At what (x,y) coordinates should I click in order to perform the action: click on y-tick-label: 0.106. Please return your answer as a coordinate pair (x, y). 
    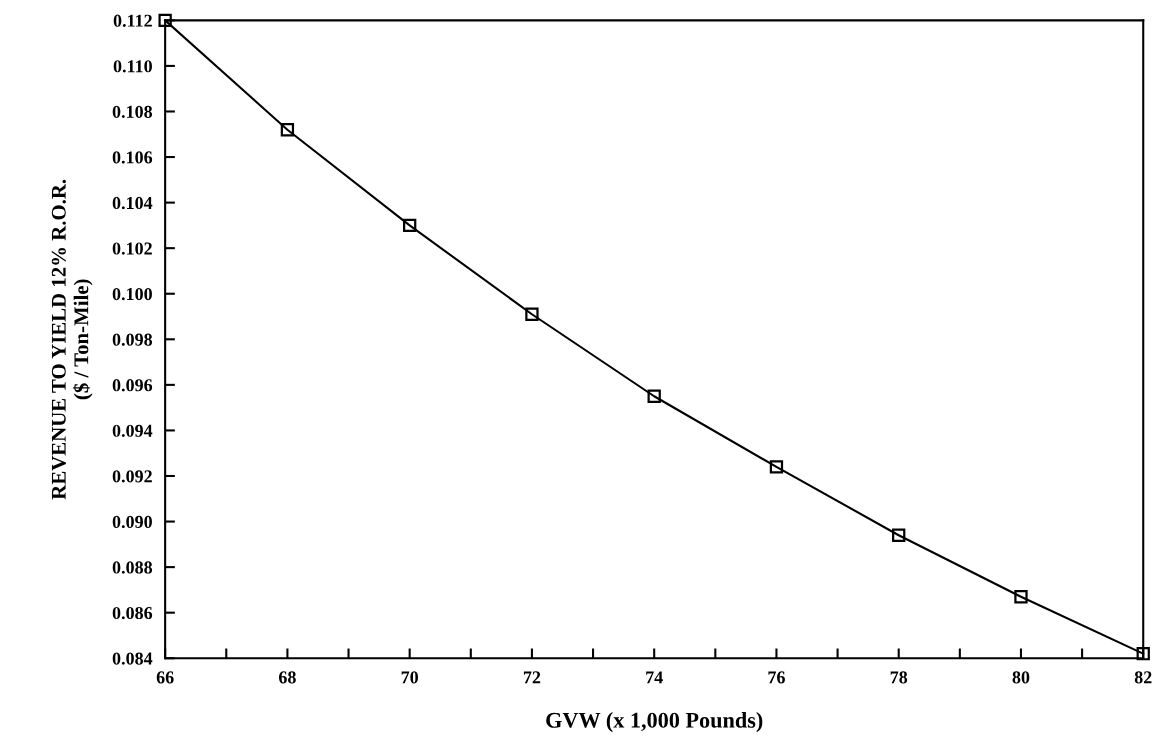
    Looking at the image, I should click on (132, 157).